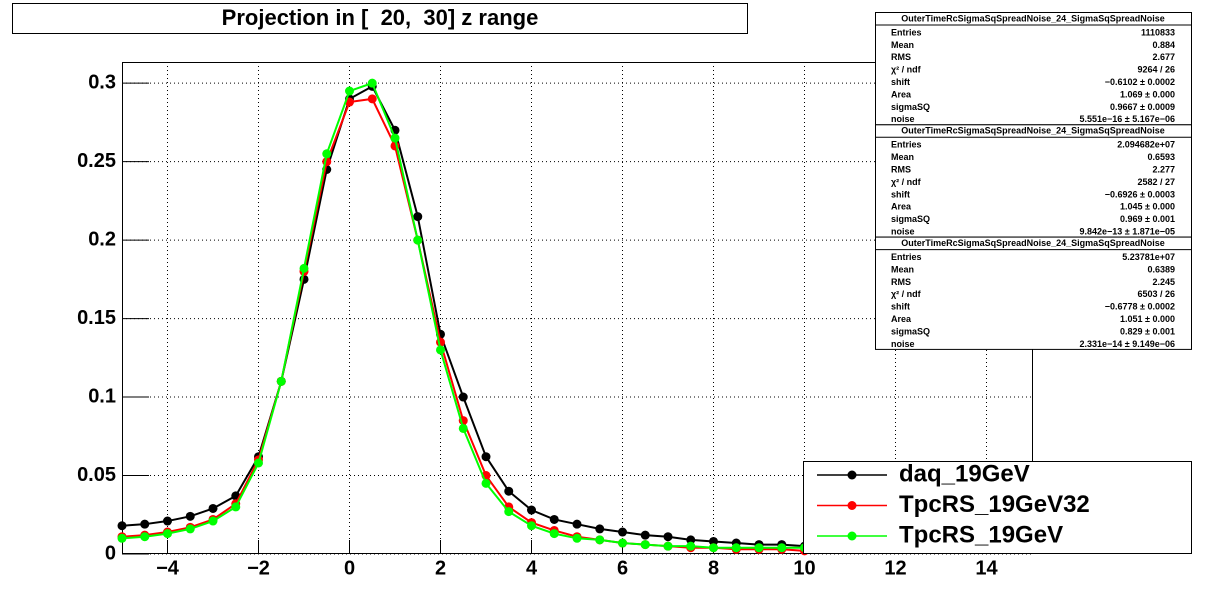  Describe the element at coordinates (903, 119) in the screenshot. I see `stats-label: noise` at that location.